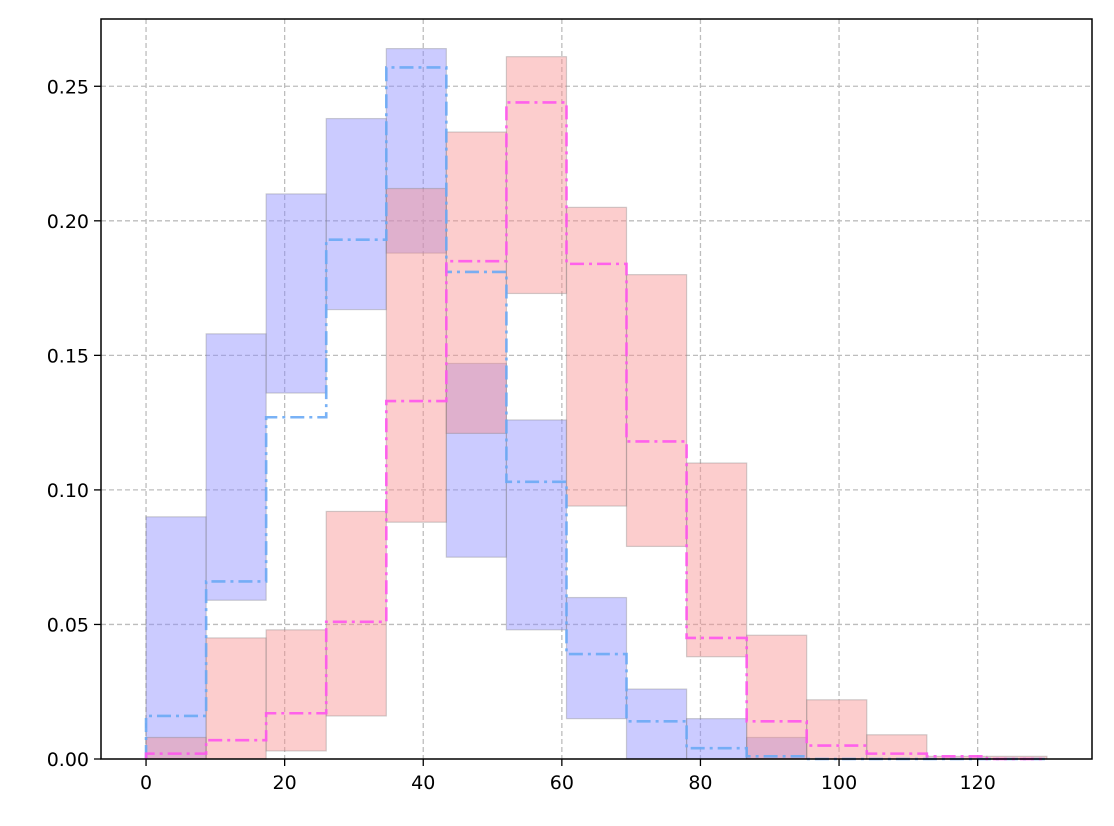 This screenshot has height=826, width=1114. I want to click on y-tick-label: 0.15, so click(68, 356).